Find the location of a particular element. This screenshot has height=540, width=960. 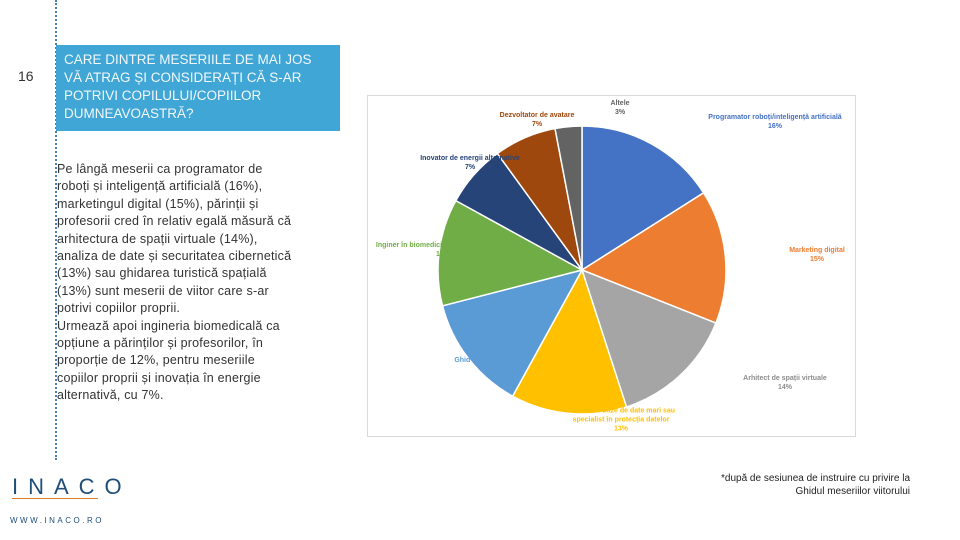

title-box is located at coordinates (198, 88).